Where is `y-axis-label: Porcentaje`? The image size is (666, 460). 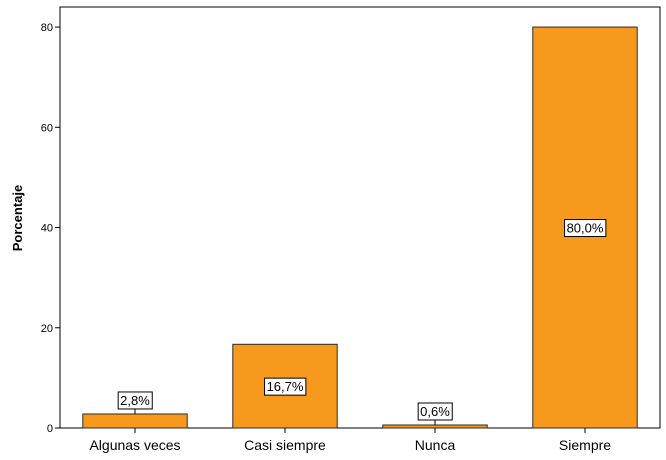 y-axis-label: Porcentaje is located at coordinates (17, 218).